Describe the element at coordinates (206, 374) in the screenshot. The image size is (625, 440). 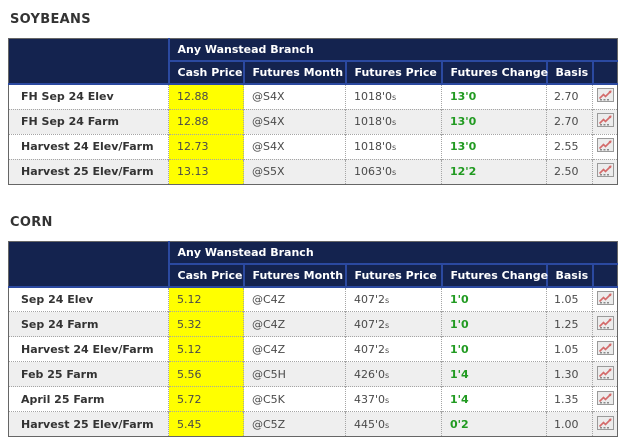
I see `cash-price-cell: 5.56` at that location.